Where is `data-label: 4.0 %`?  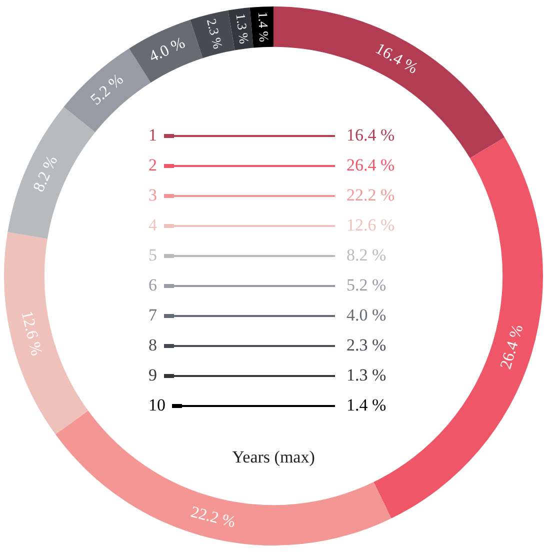
data-label: 4.0 % is located at coordinates (167, 50).